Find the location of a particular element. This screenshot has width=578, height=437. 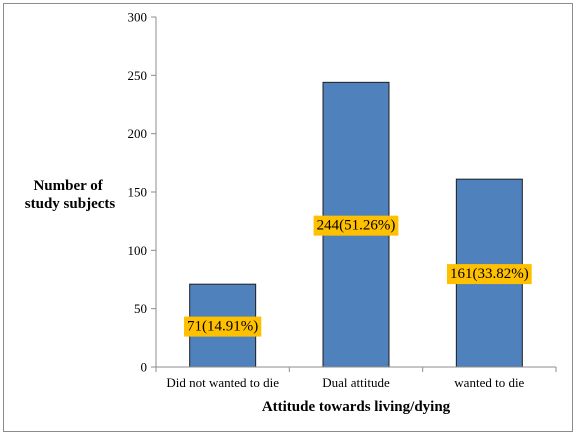

y-tick-label: 250 is located at coordinates (138, 75).